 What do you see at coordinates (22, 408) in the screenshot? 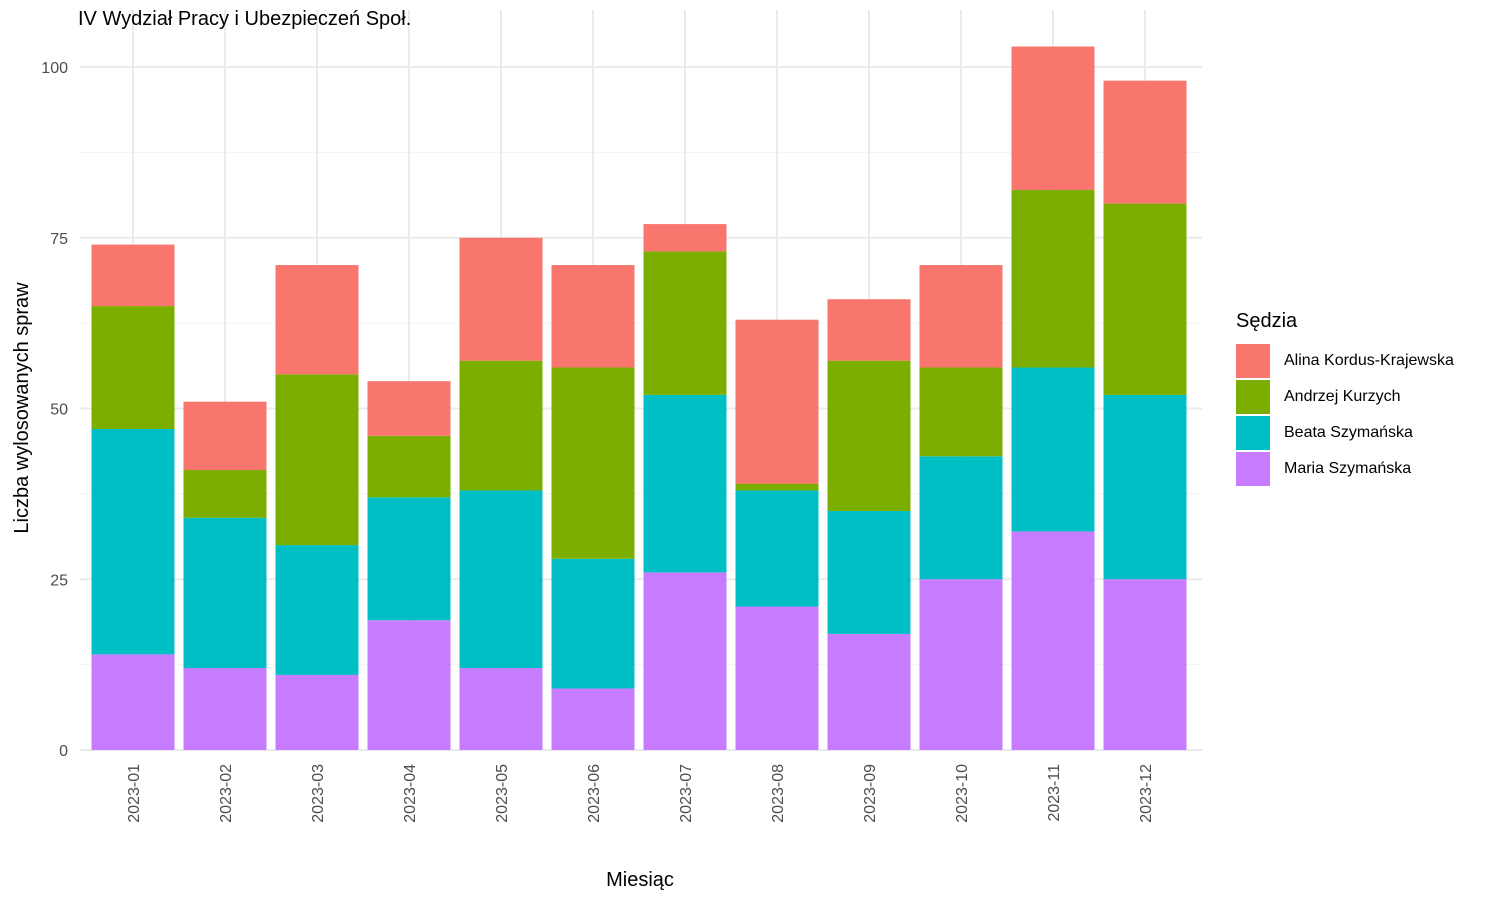
I see `y-axis-title: Liczba wylosowanych spraw` at bounding box center [22, 408].